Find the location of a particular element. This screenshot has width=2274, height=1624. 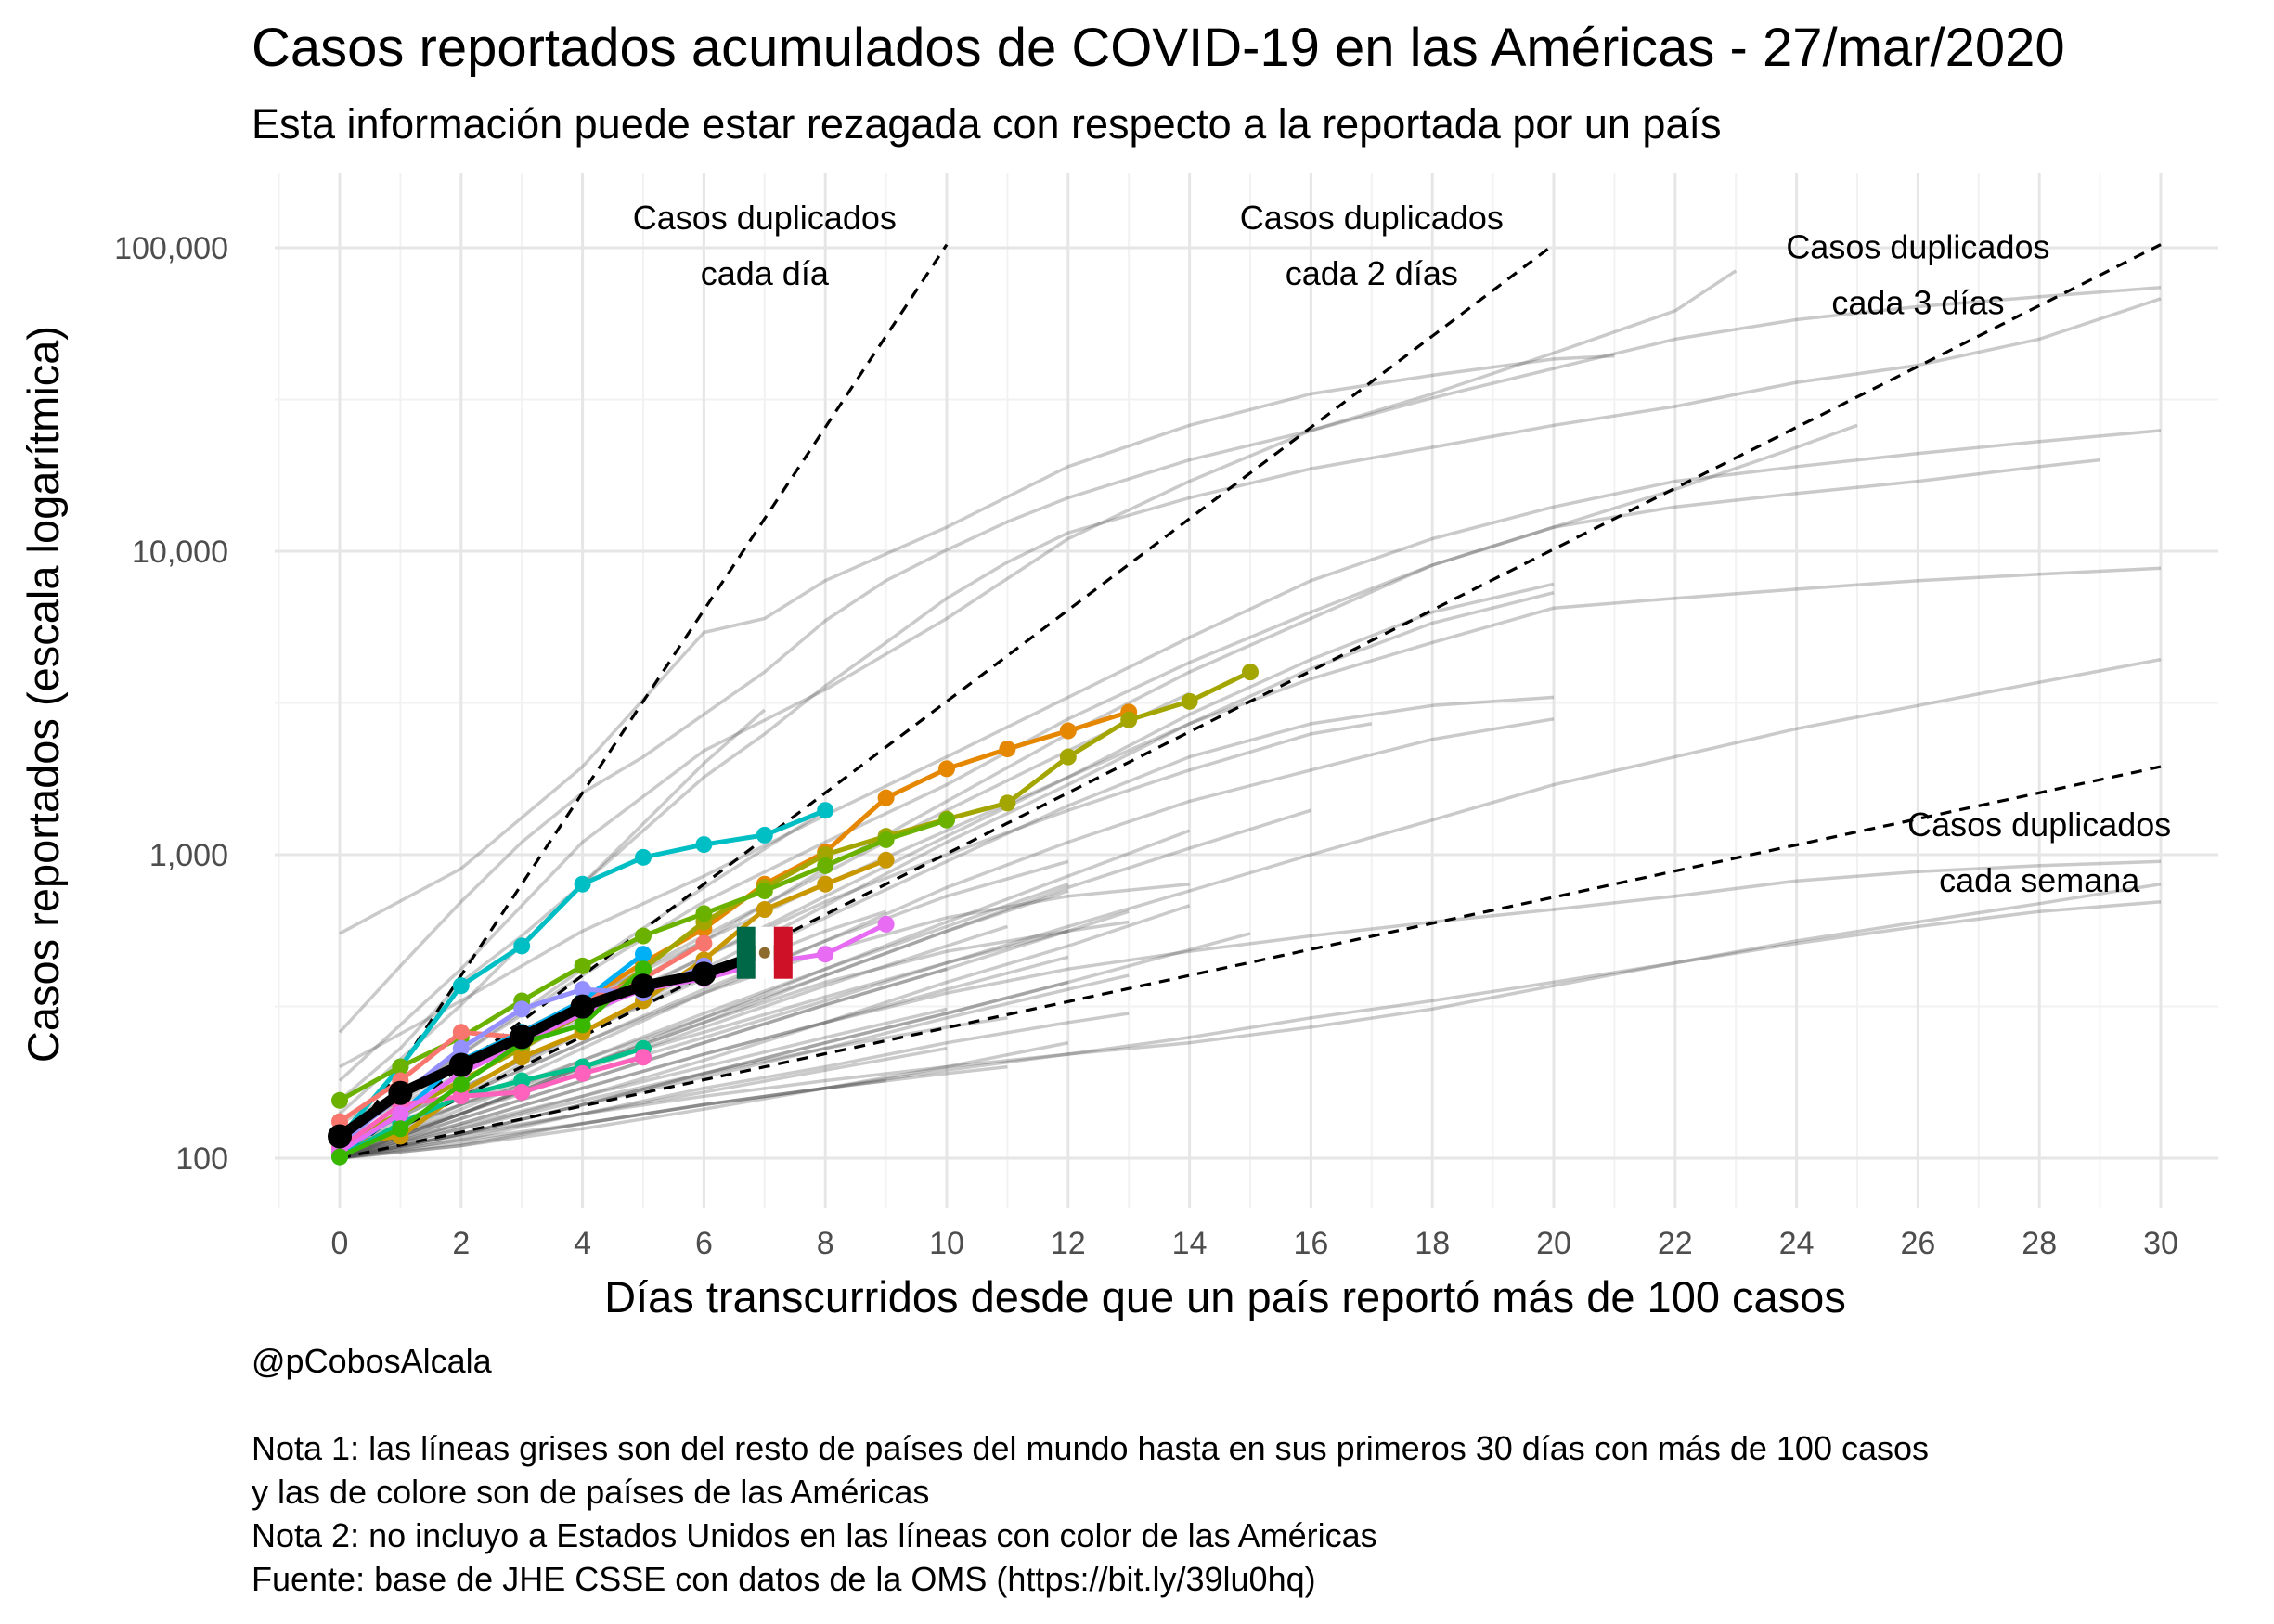

mexico-flag-icon is located at coordinates (764, 953).